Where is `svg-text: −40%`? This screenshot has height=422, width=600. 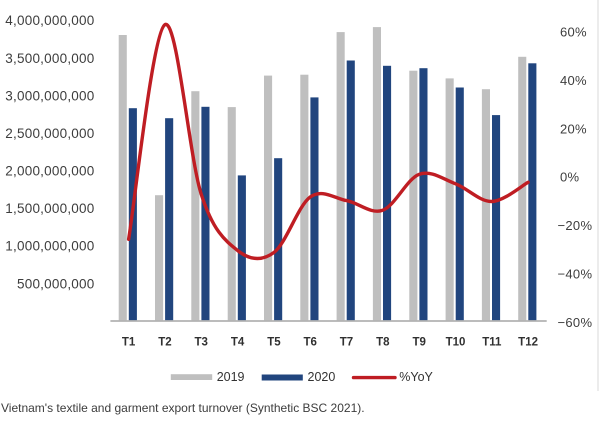 svg-text: −40% is located at coordinates (575, 274).